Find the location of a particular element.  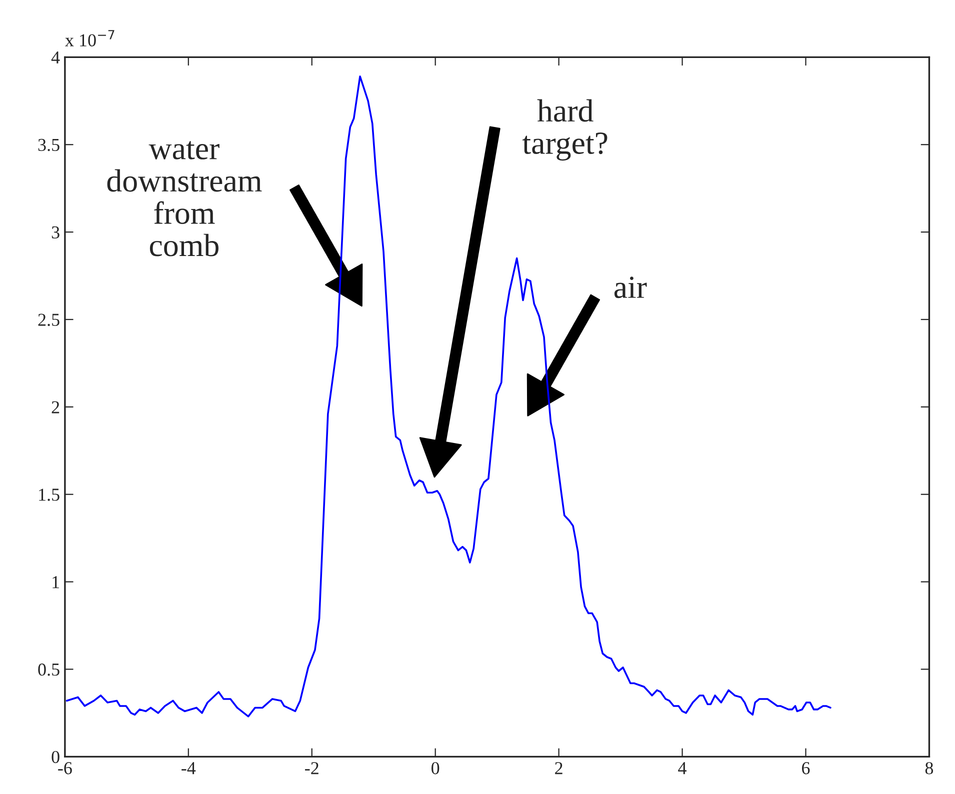

y-tick-label: 3.5 is located at coordinates (49, 145).